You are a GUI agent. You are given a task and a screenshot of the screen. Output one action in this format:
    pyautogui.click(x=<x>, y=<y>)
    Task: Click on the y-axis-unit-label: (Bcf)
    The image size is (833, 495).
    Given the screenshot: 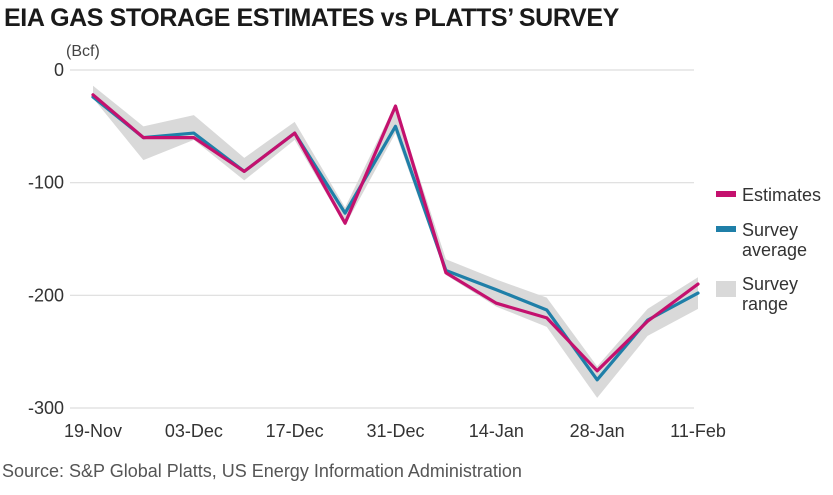 What is the action you would take?
    pyautogui.click(x=83, y=51)
    